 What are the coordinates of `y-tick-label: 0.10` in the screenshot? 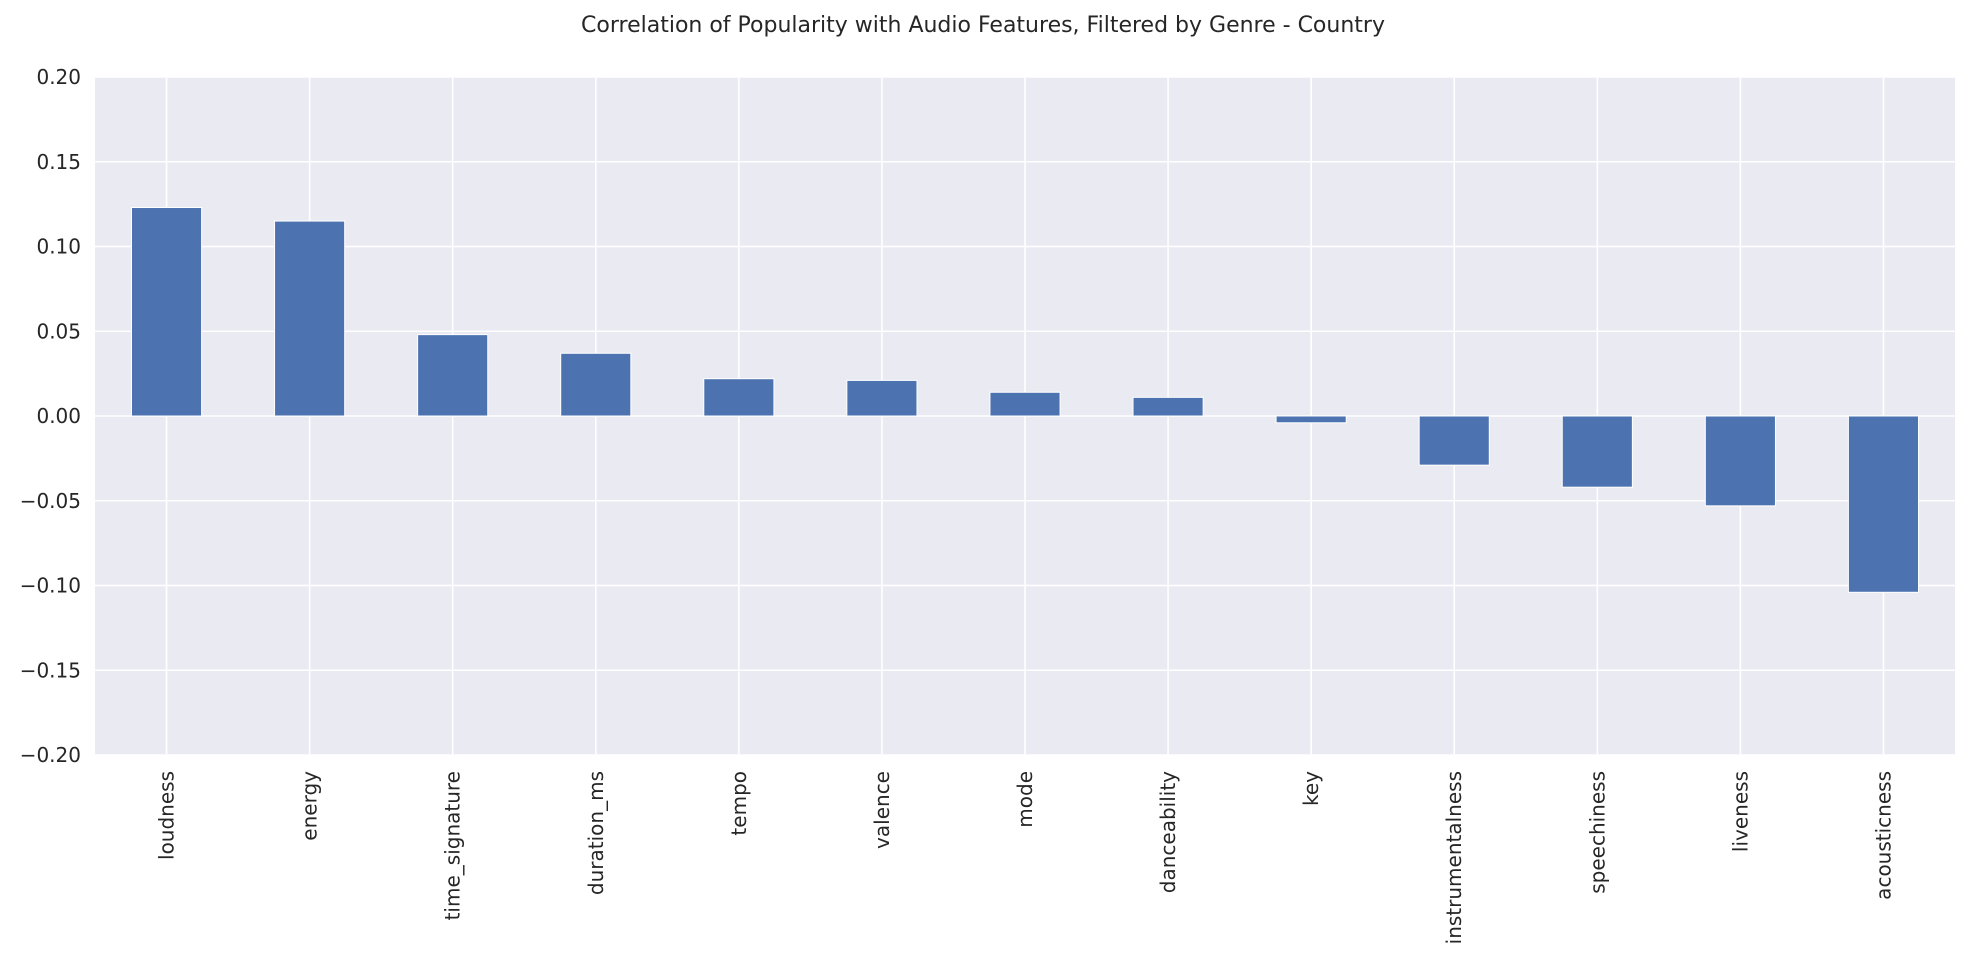 It's located at (58, 247).